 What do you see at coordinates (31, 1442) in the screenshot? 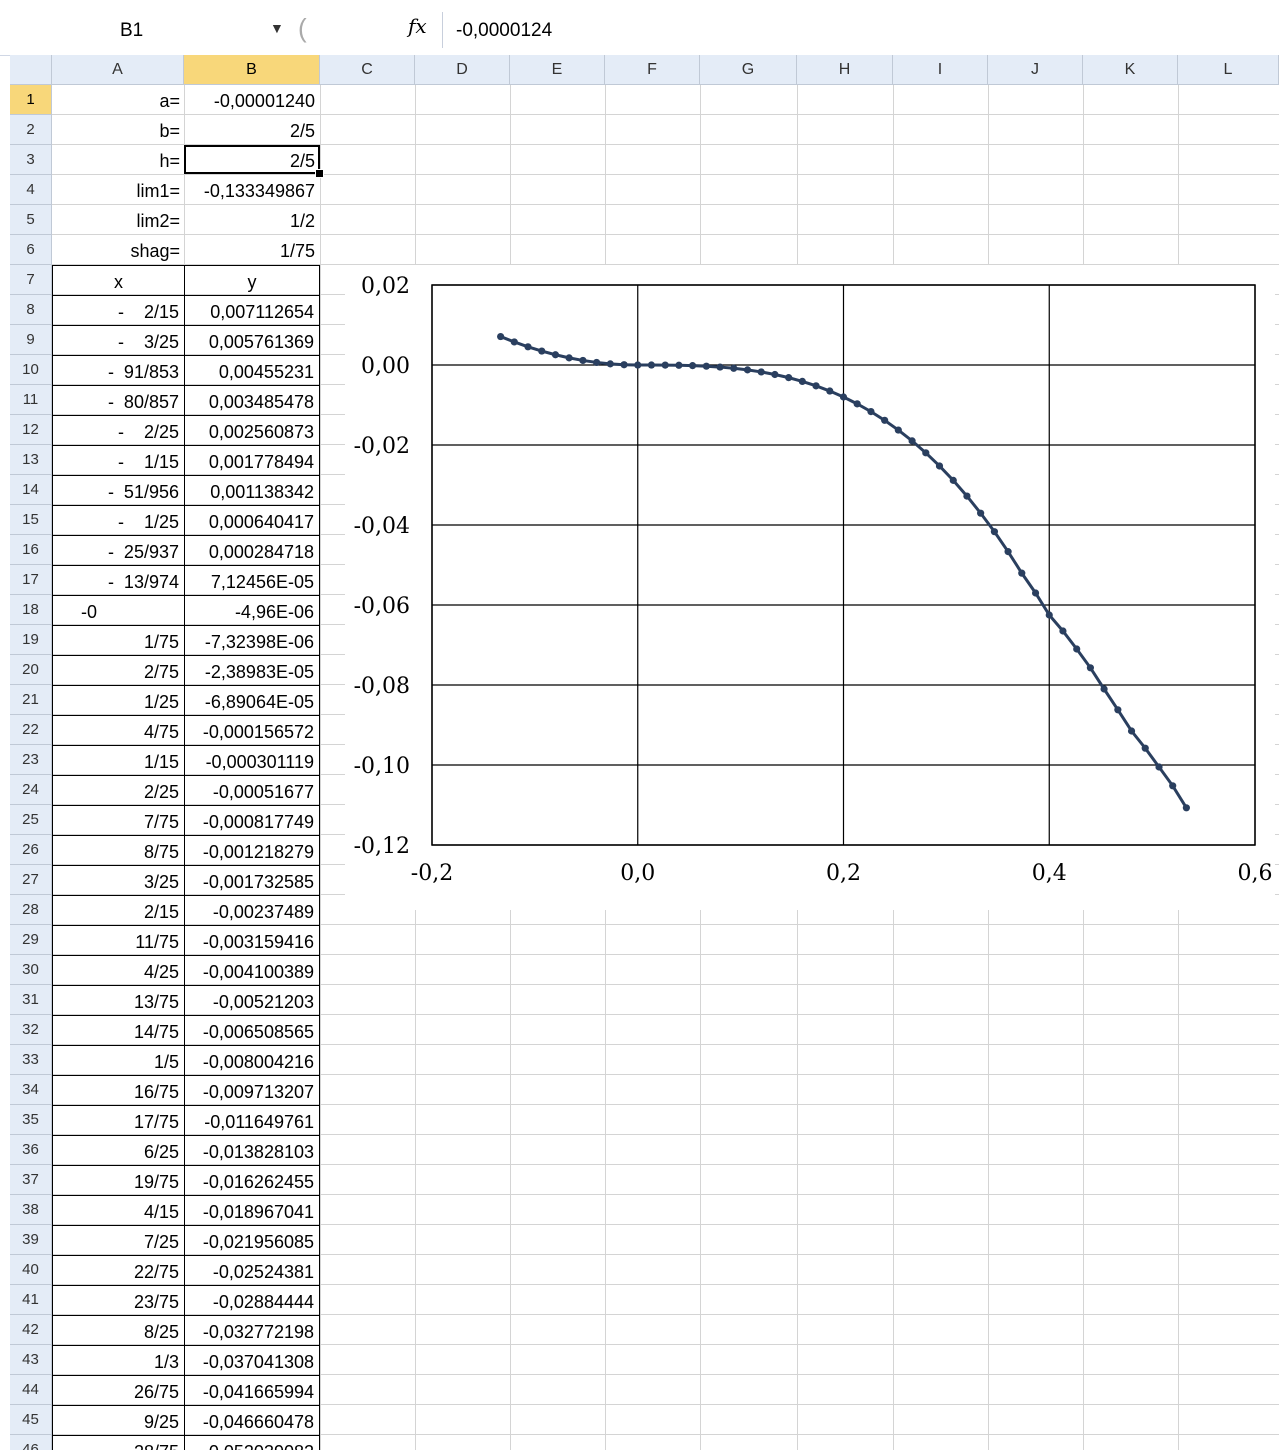
I see `row-header-46: 46` at bounding box center [31, 1442].